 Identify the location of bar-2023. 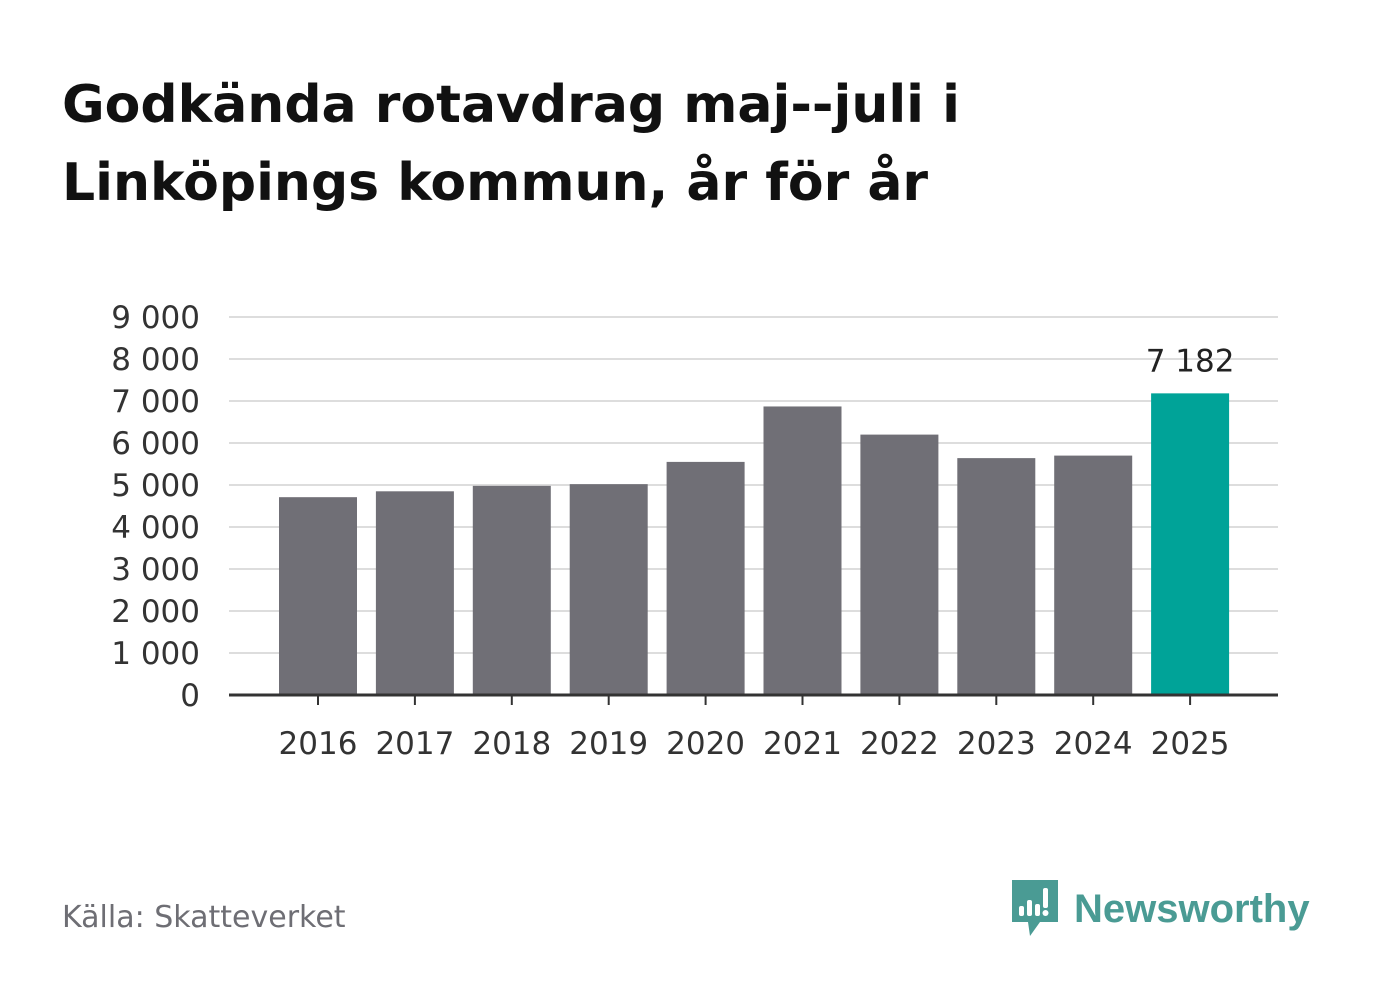
(996, 576).